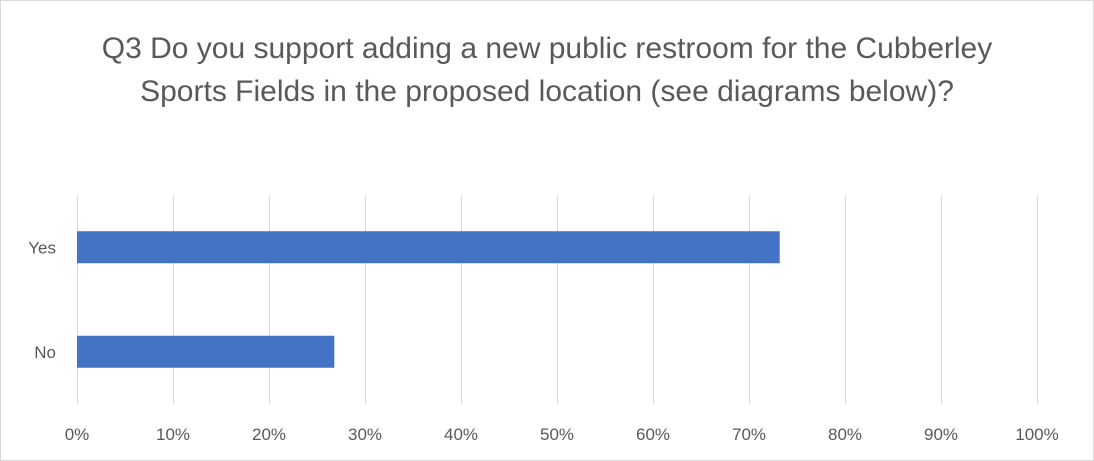  Describe the element at coordinates (1036, 434) in the screenshot. I see `x-tick-label: 100%` at that location.